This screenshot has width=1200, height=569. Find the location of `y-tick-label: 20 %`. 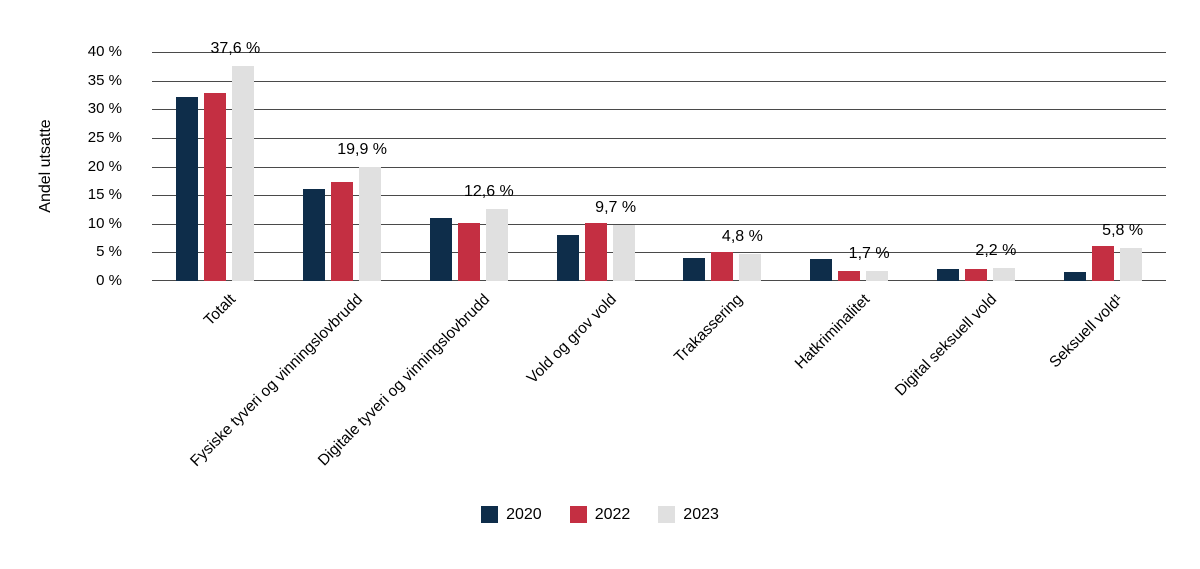

y-tick-label: 20 % is located at coordinates (104, 166).